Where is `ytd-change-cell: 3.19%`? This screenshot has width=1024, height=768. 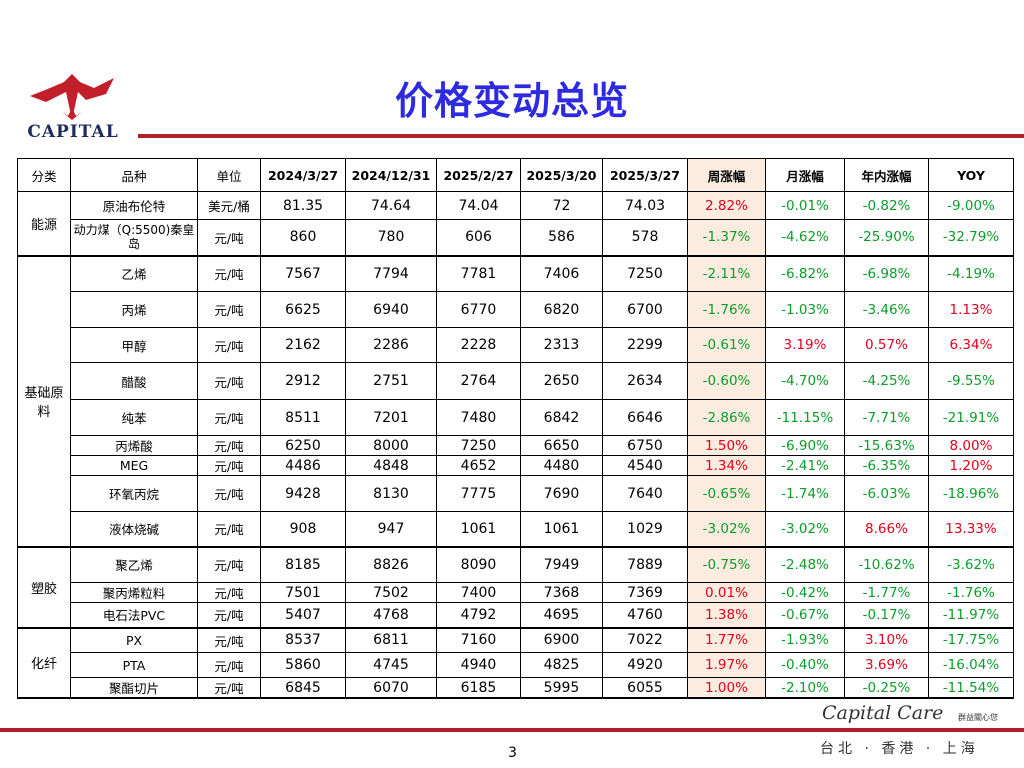
ytd-change-cell: 3.19% is located at coordinates (805, 345).